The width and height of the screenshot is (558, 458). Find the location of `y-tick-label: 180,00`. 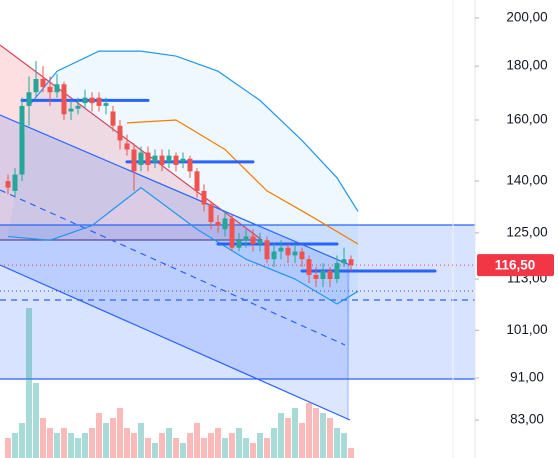

y-tick-label: 180,00 is located at coordinates (526, 65).